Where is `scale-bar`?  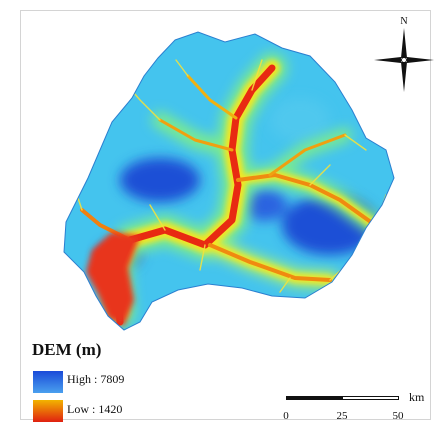
scale-bar is located at coordinates (342, 398).